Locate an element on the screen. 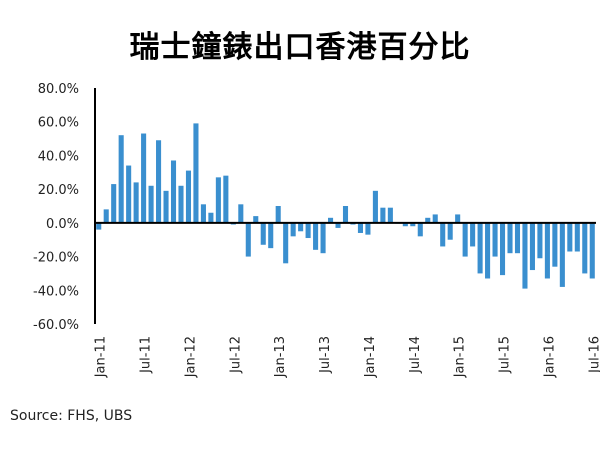 This screenshot has height=450, width=600. x-tick-label: Jan-15 is located at coordinates (460, 357).